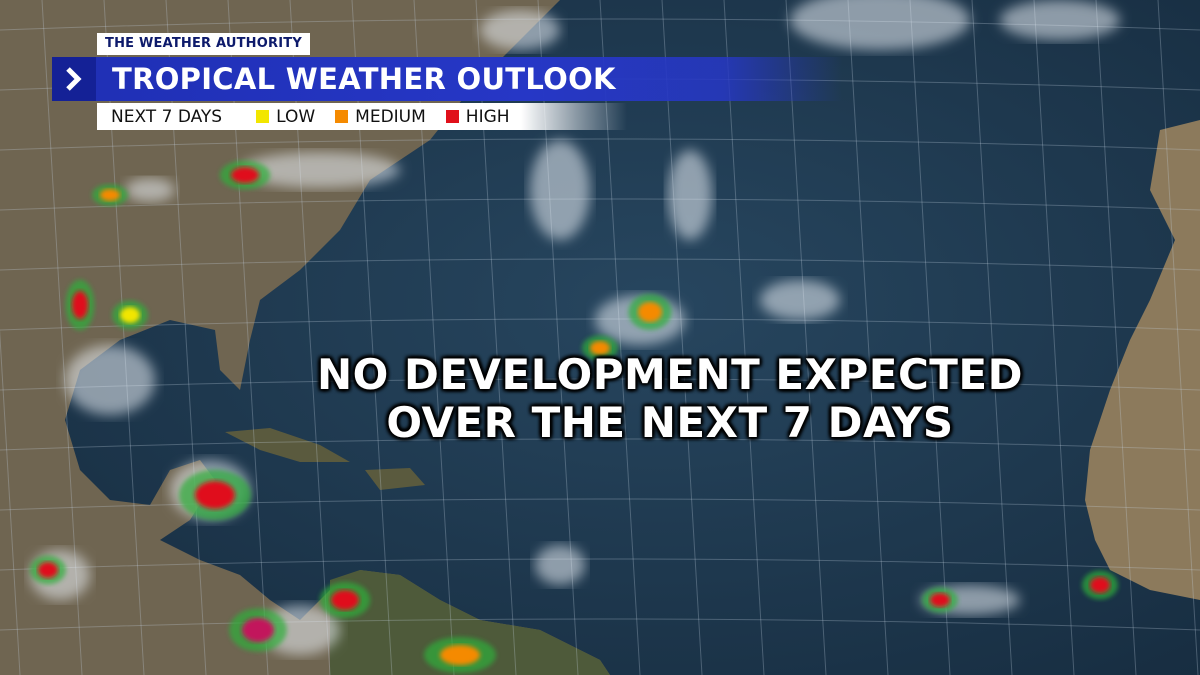 The image size is (1200, 675). I want to click on south-america-land, so click(470, 622).